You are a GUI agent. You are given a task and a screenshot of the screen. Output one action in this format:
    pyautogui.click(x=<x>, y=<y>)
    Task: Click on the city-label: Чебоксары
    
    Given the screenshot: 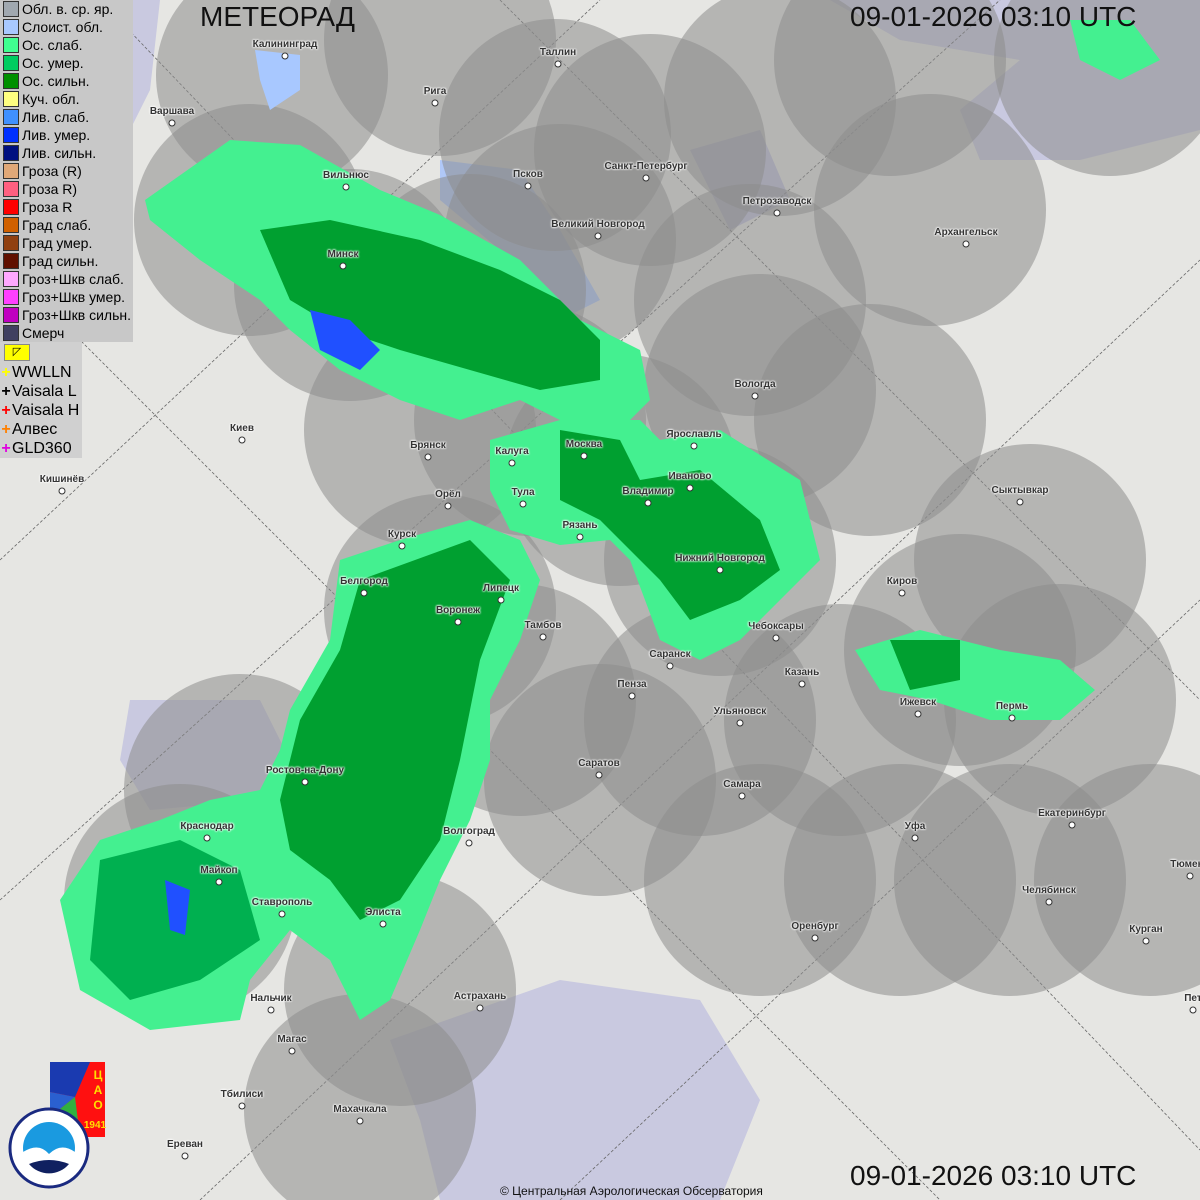 What is the action you would take?
    pyautogui.click(x=776, y=626)
    